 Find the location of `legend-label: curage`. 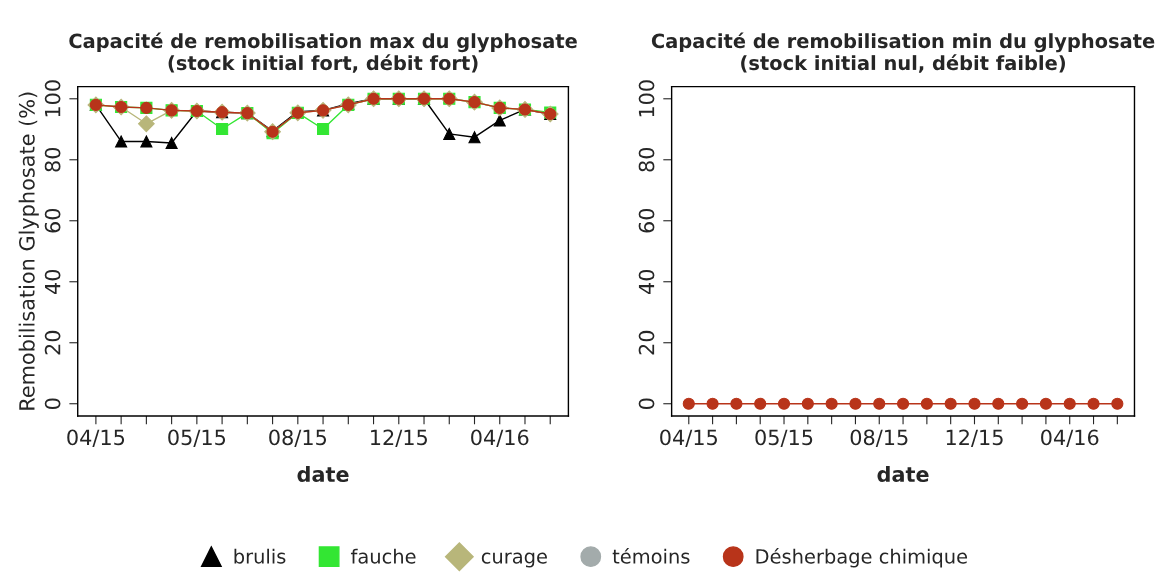

legend-label: curage is located at coordinates (514, 560).